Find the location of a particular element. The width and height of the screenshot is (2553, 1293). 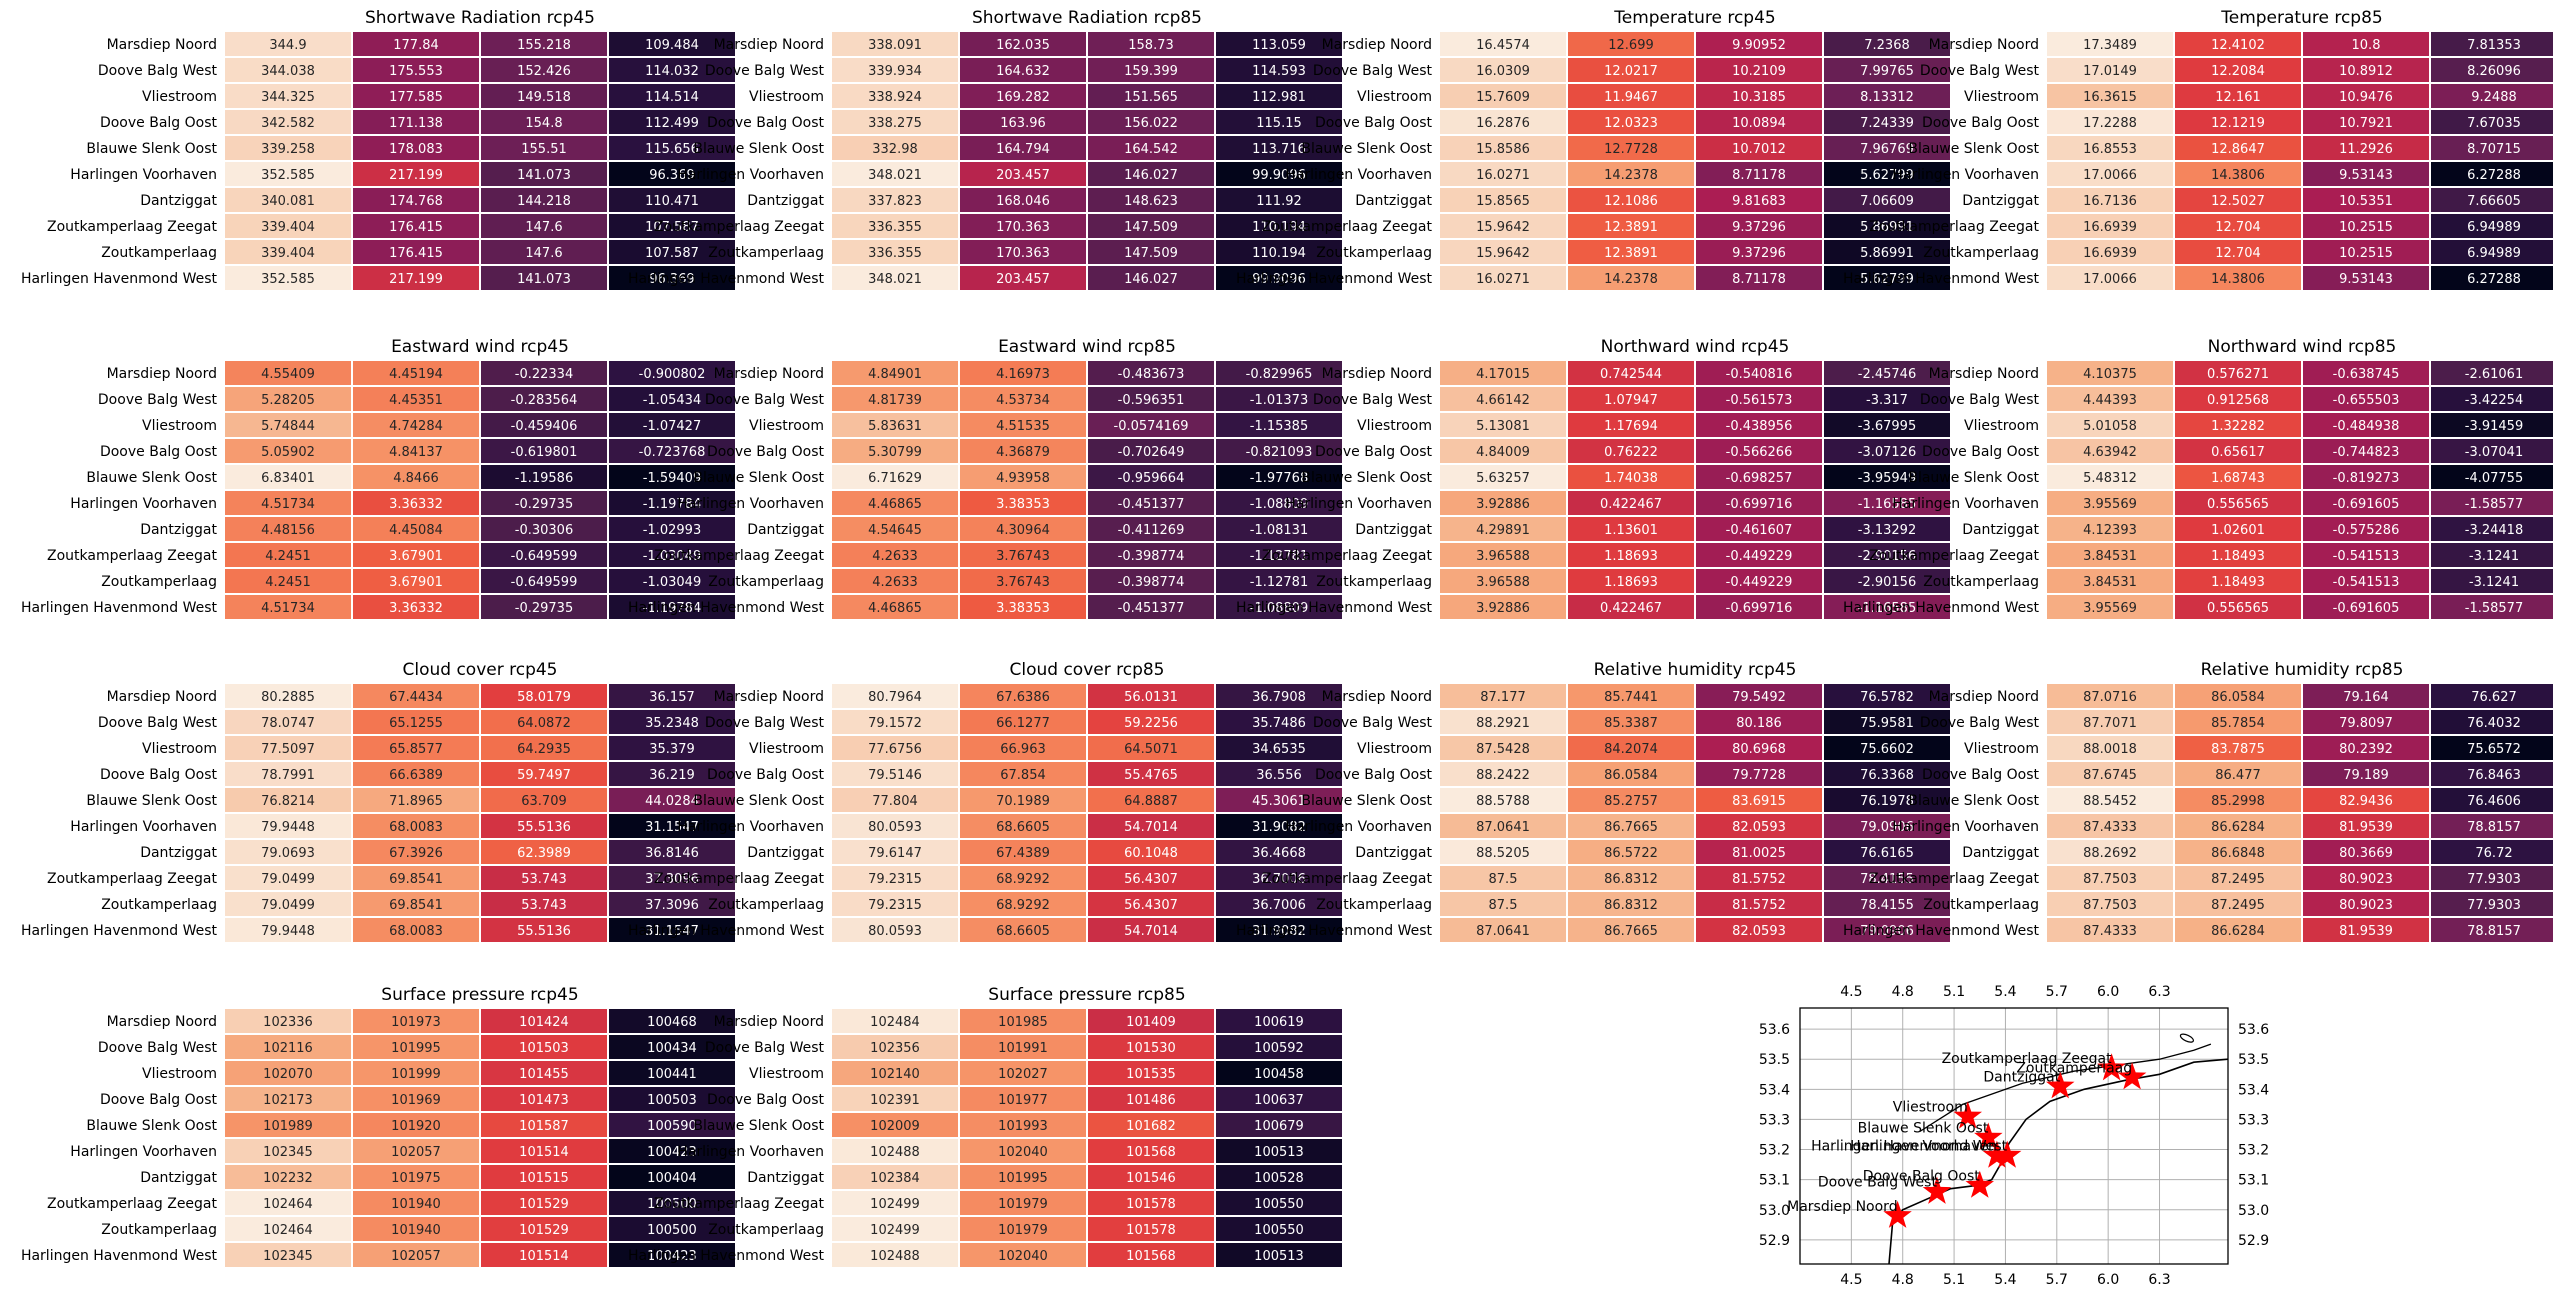

cell-value: 4.2633 is located at coordinates (895, 556).